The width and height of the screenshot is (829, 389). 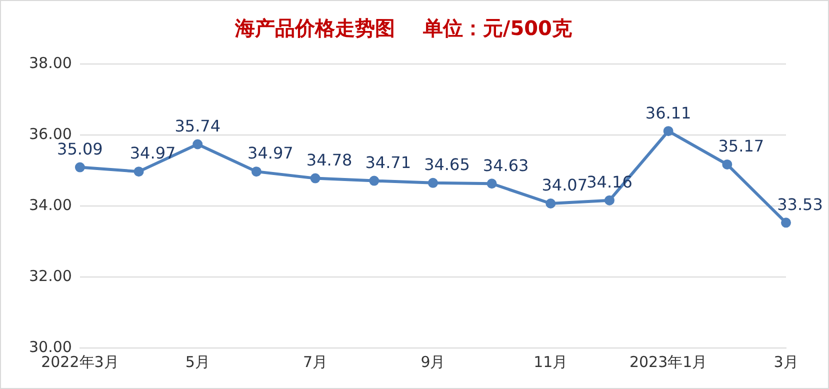 I want to click on y-tick-label: 32.00, so click(x=50, y=275).